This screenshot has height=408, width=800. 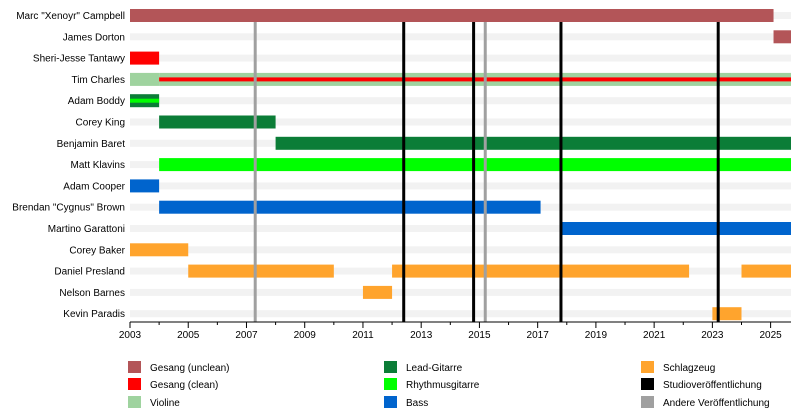 I want to click on bar-nelson-barnes-schlagzeug, so click(x=377, y=292).